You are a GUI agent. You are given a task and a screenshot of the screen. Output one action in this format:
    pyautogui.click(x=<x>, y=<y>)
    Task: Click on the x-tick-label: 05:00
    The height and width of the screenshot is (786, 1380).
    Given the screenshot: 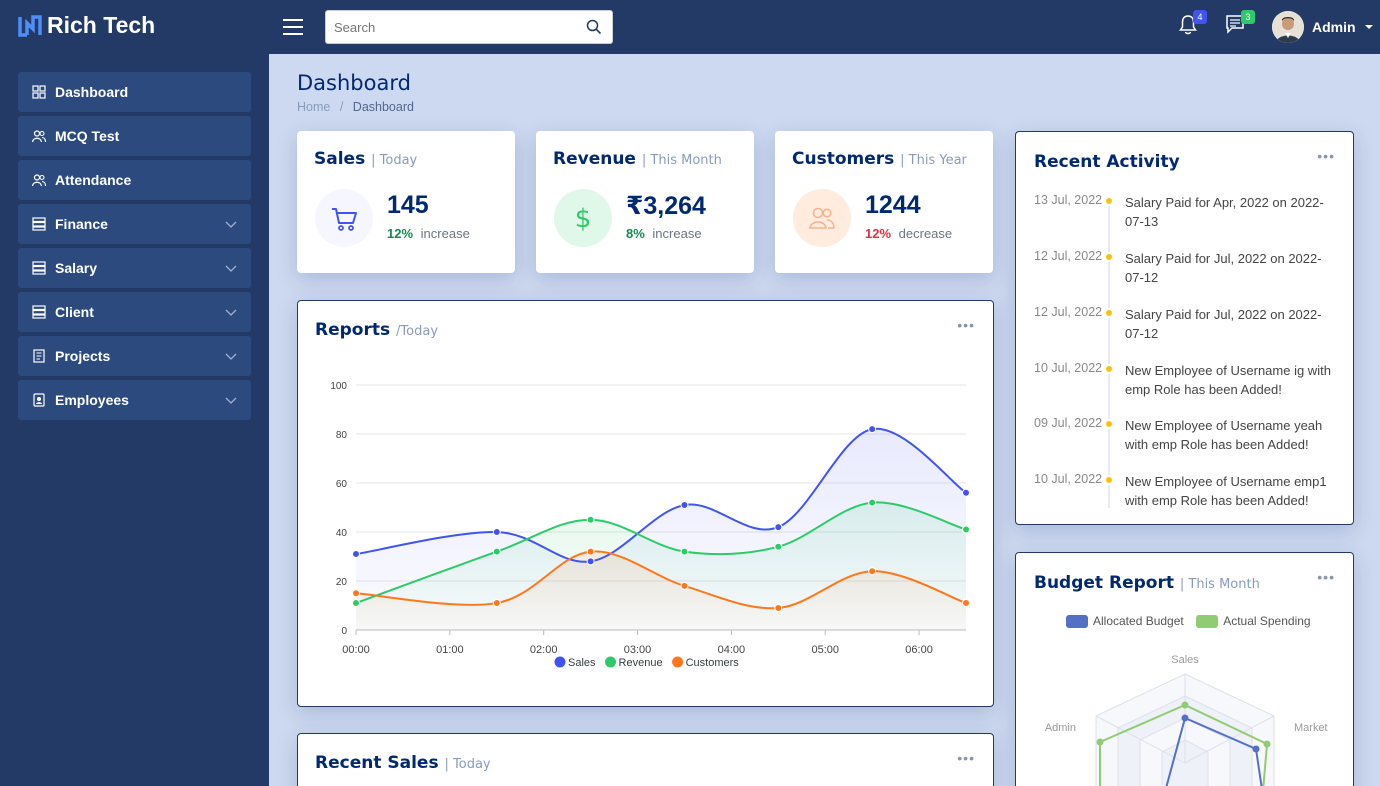 What is the action you would take?
    pyautogui.click(x=825, y=650)
    